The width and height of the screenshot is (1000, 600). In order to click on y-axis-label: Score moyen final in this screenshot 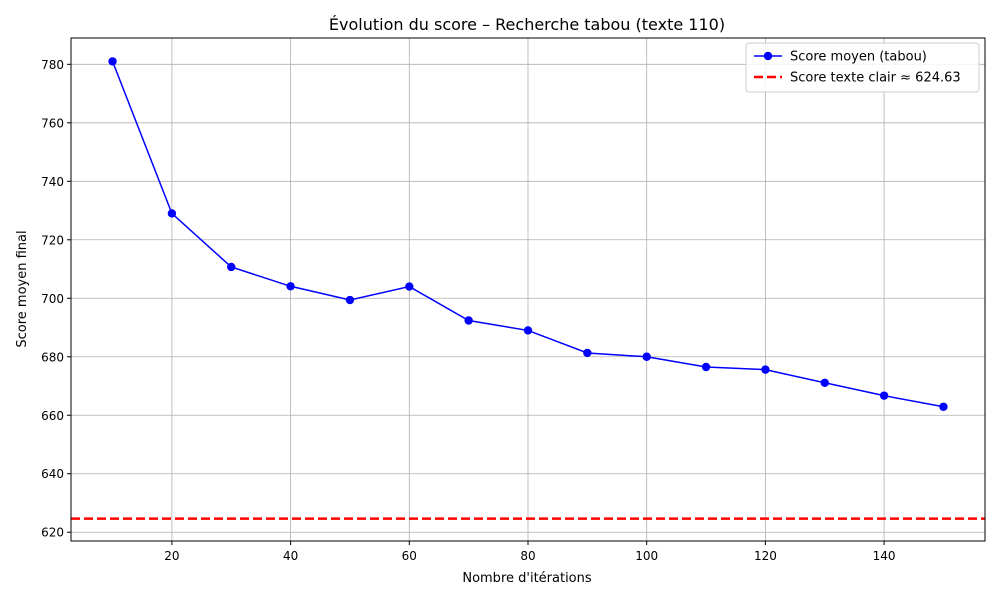, I will do `click(22, 288)`.